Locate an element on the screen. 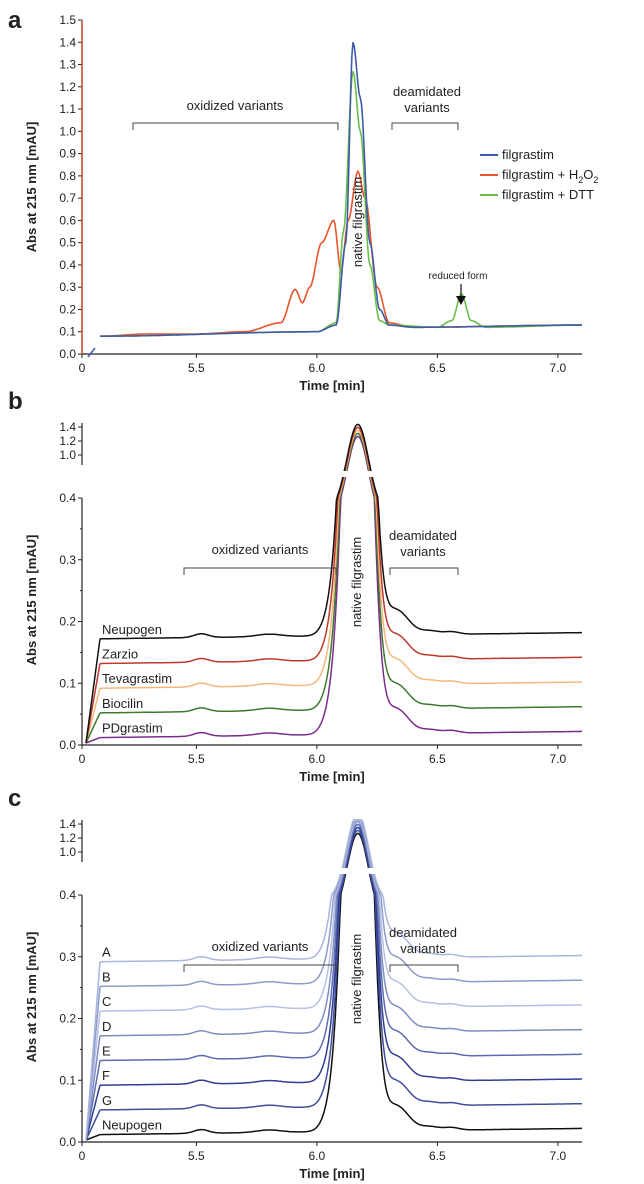  legend-text: filgrastim + H is located at coordinates (540, 174).